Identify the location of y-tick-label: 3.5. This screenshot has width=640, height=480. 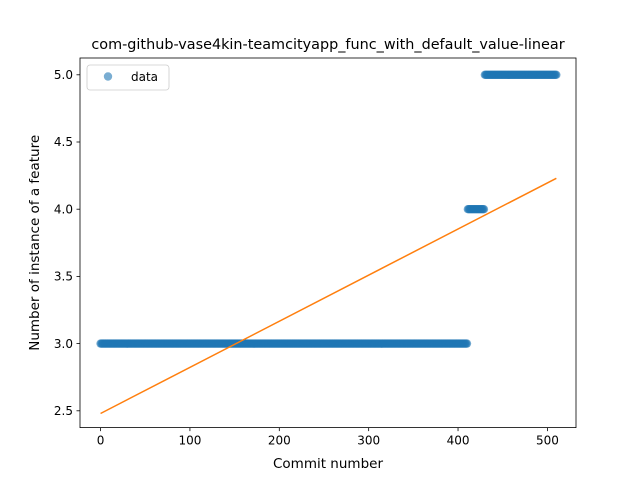
(63, 277).